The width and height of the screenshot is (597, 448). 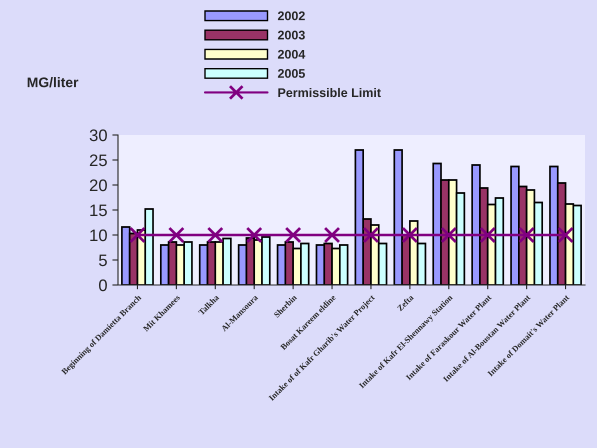 I want to click on y-tick-label: 10, so click(x=98, y=235).